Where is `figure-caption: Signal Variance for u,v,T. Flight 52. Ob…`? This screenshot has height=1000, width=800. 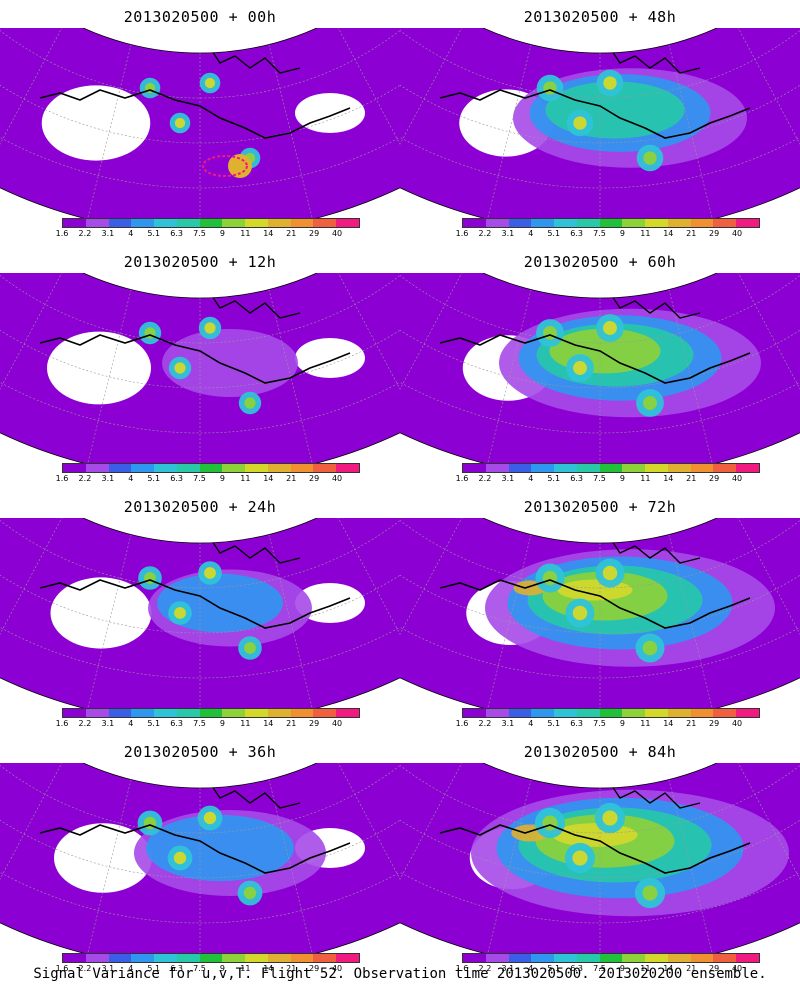 figure-caption: Signal Variance for u,v,T. Flight 52. Ob… is located at coordinates (400, 974).